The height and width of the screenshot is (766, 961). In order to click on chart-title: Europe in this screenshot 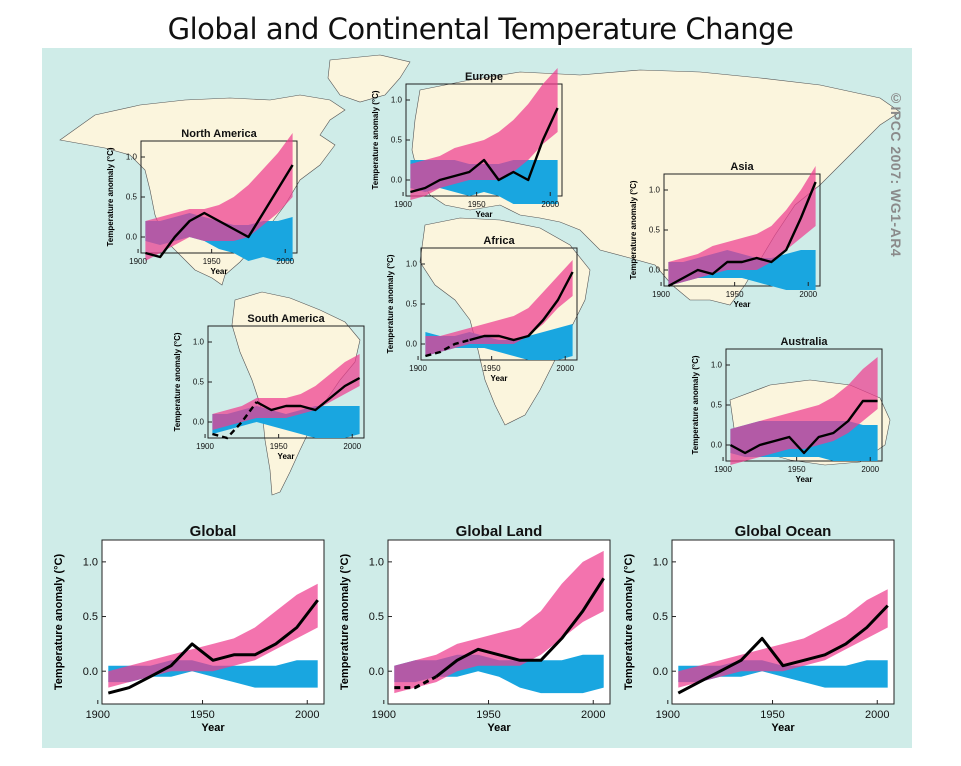, I will do `click(484, 77)`.